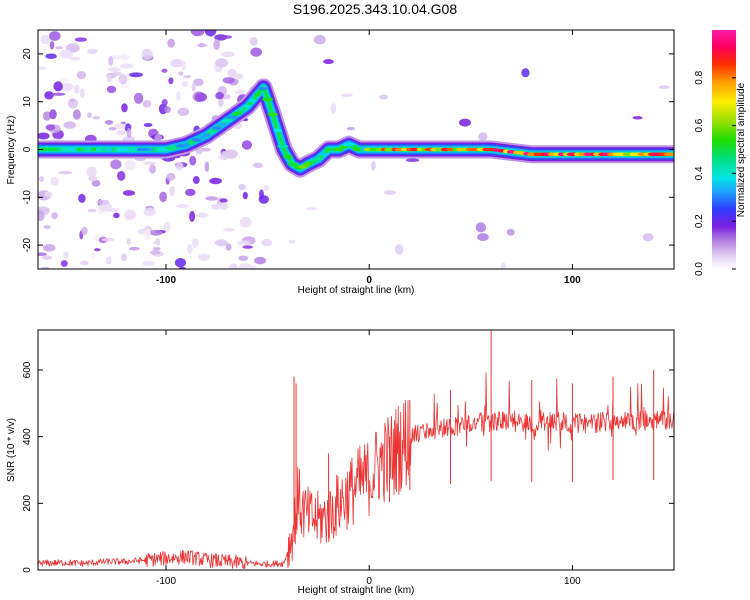  What do you see at coordinates (699, 221) in the screenshot?
I see `colorbar-tick-label: 0.2` at bounding box center [699, 221].